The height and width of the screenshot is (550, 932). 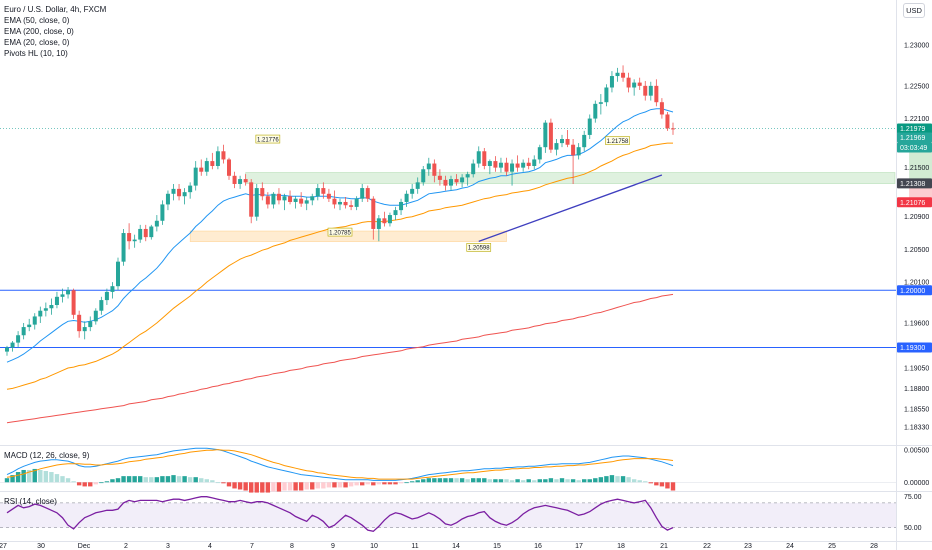 What do you see at coordinates (210, 546) in the screenshot?
I see `time-tick-label: 4` at bounding box center [210, 546].